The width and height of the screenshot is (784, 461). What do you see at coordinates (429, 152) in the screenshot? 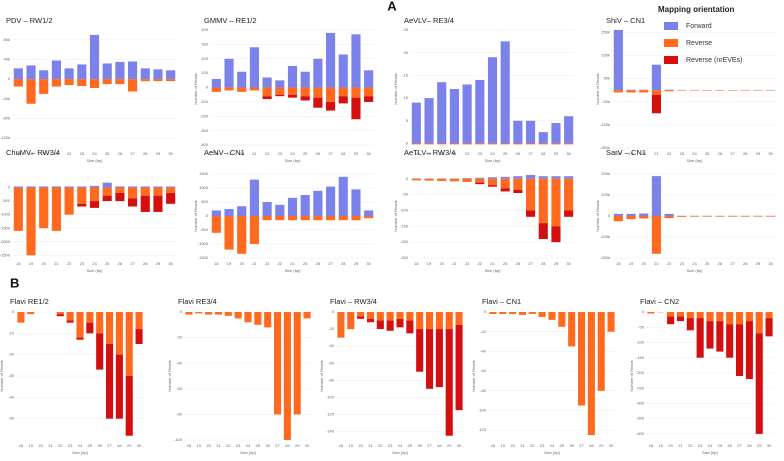
I see `chart-title: AeTLV– RW3/4` at bounding box center [429, 152].